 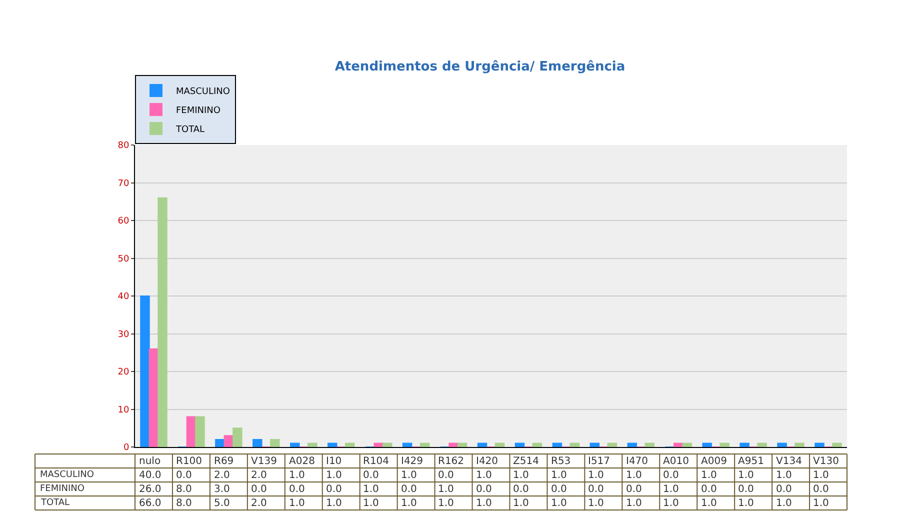 I want to click on x-tick-label: V134, so click(x=789, y=461).